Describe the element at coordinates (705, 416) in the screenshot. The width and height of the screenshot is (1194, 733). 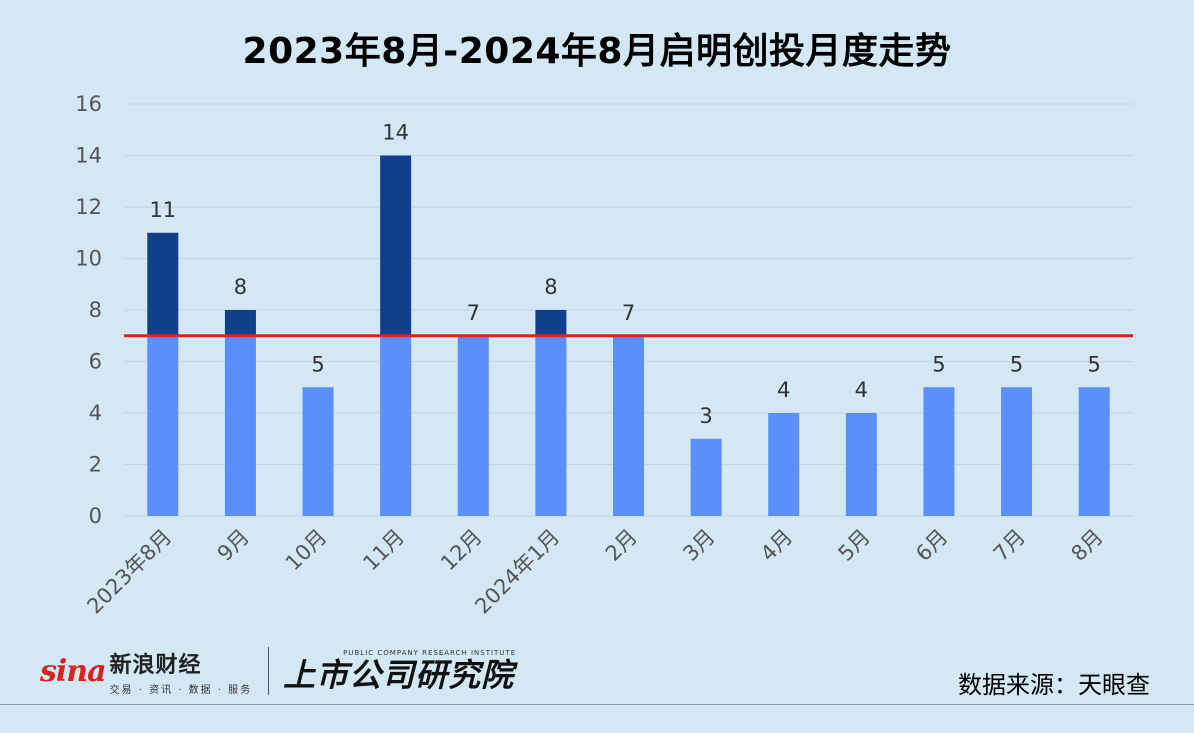
I see `data-label: 3` at that location.